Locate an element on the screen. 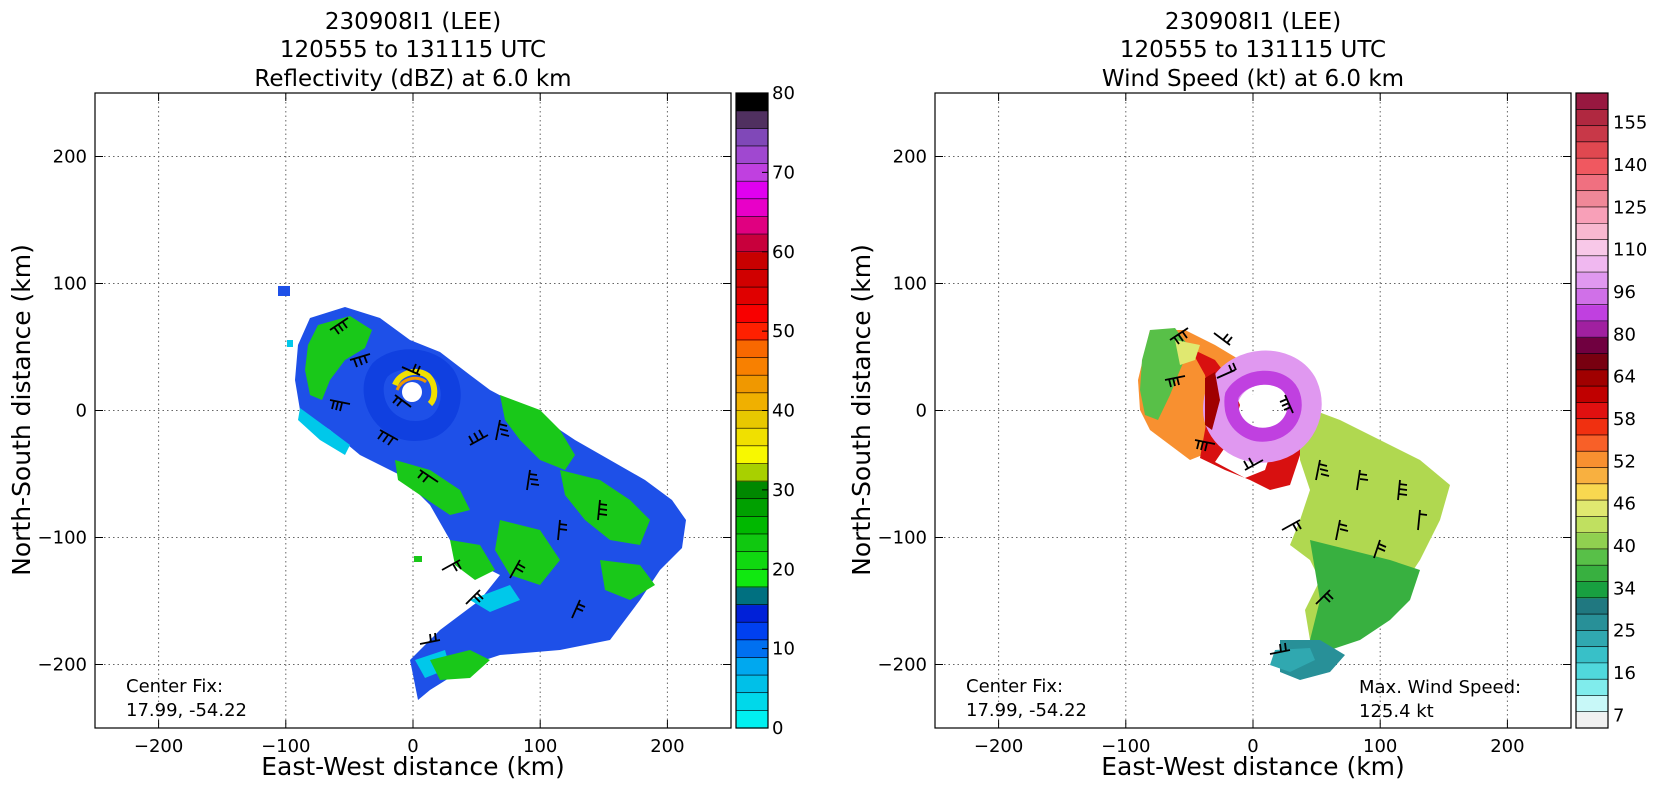  reflectivity-title-line-1: 230908I1 (LEE) is located at coordinates (413, 22).